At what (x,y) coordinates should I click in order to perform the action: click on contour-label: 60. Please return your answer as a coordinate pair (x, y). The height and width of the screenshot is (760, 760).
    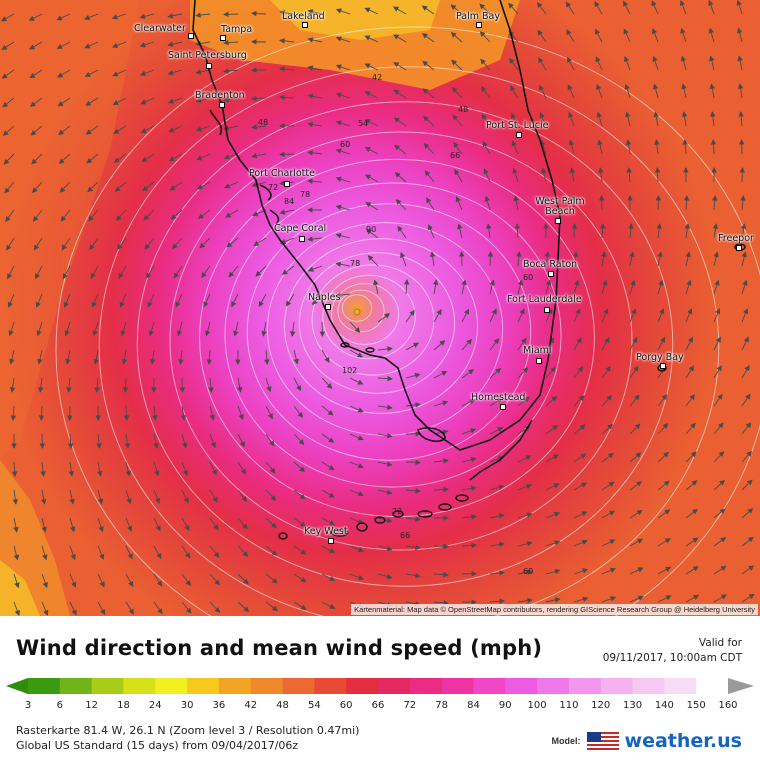
    Looking at the image, I should click on (528, 277).